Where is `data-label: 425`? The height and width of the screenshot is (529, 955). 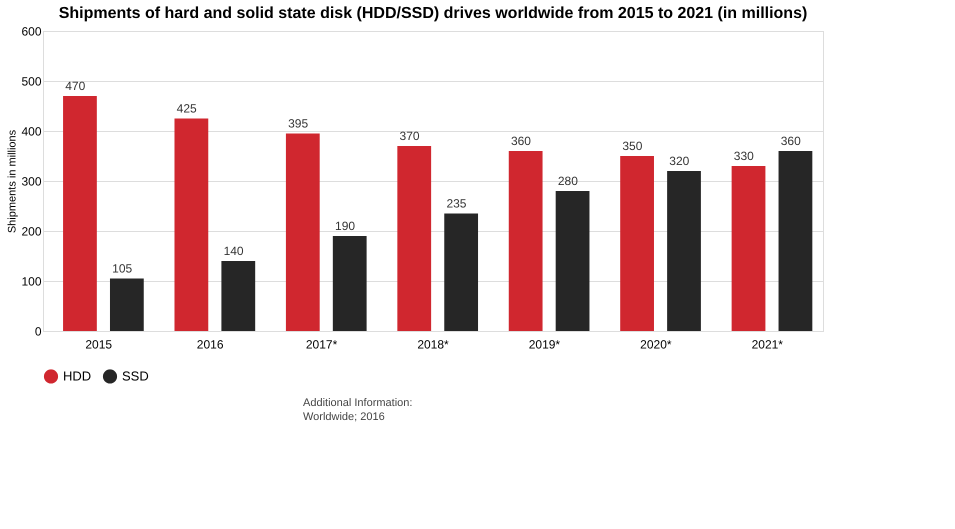
data-label: 425 is located at coordinates (187, 109).